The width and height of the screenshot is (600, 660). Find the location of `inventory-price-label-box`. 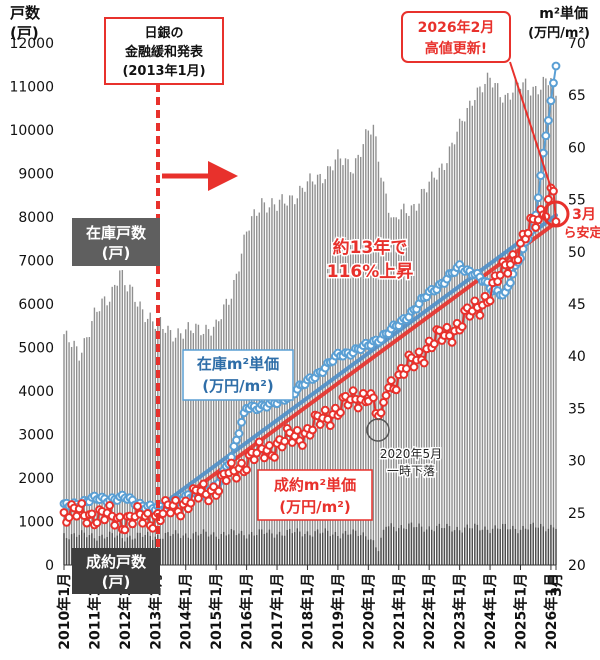

inventory-price-label-box is located at coordinates (238, 375).